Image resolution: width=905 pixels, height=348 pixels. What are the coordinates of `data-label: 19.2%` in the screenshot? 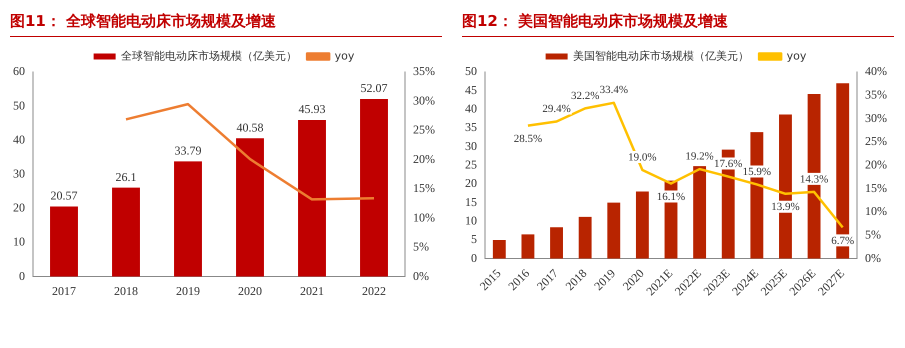 It's located at (699, 156).